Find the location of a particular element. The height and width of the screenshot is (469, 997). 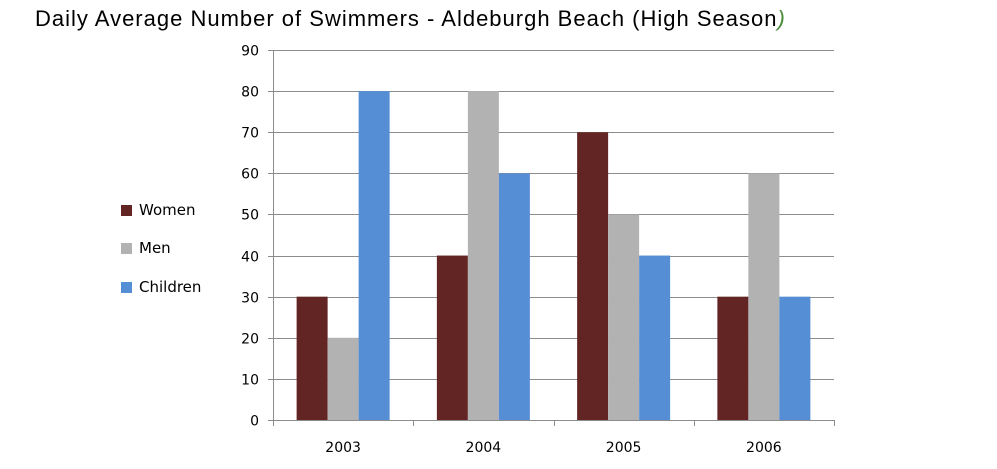

legend-label-children: Children is located at coordinates (170, 287).